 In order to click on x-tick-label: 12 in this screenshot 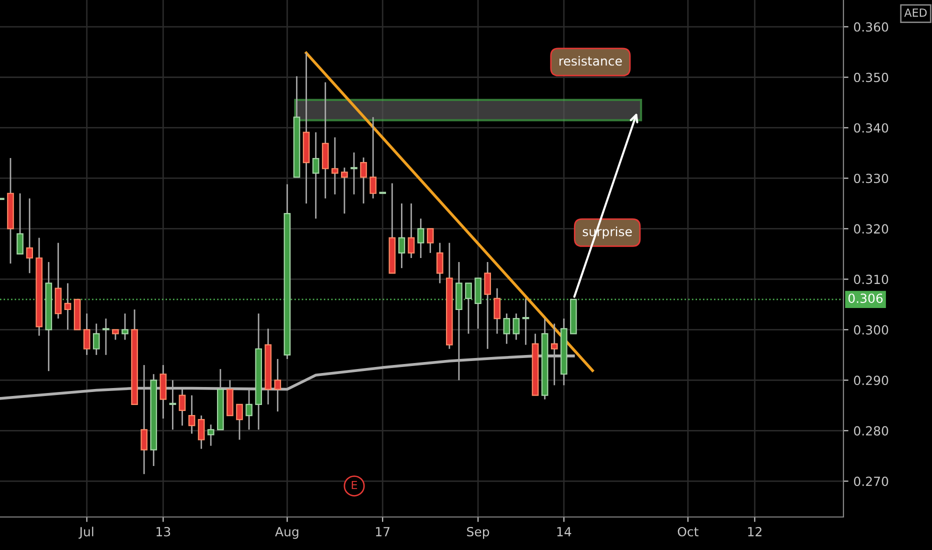, I will do `click(755, 531)`.